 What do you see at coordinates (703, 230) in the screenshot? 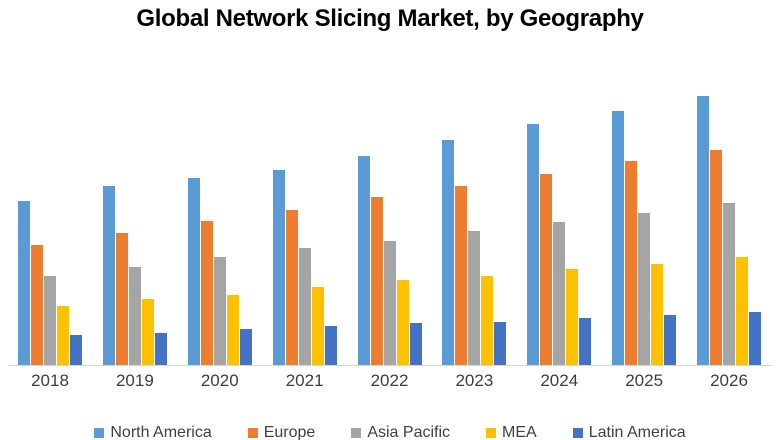
I see `bar-north-america-2026` at bounding box center [703, 230].